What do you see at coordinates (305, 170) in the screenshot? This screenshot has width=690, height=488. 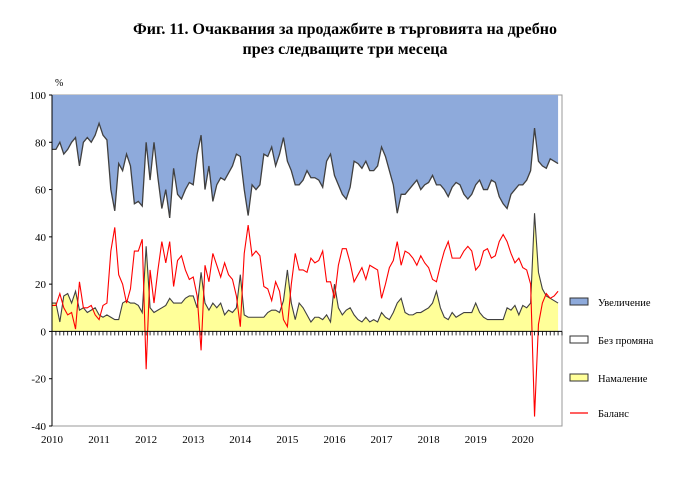 I see `no-change-upper-line` at bounding box center [305, 170].